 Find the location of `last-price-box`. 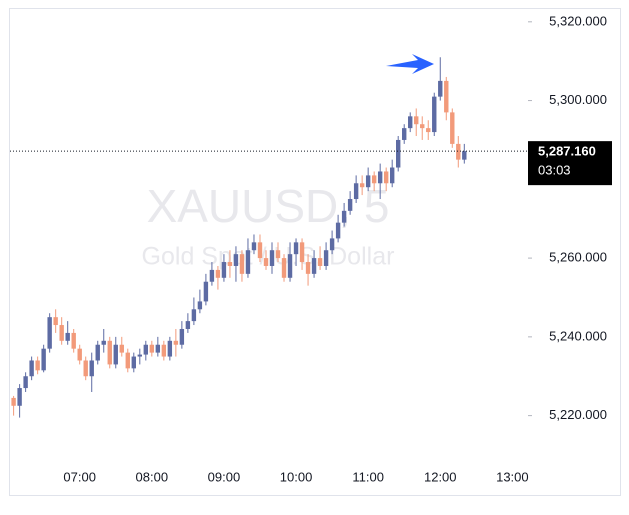

last-price-box is located at coordinates (570, 163).